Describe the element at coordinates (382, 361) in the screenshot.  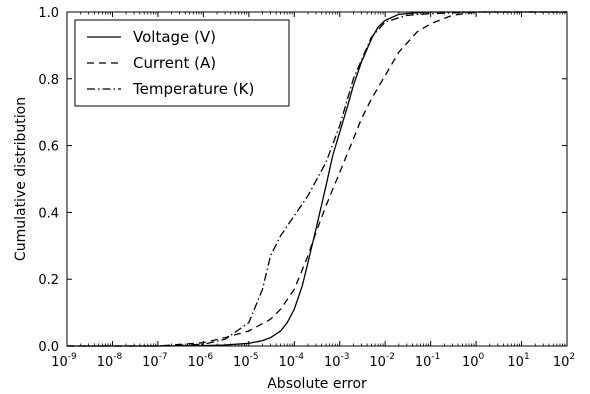
I see `x-tick-label: 10⁻²` at that location.